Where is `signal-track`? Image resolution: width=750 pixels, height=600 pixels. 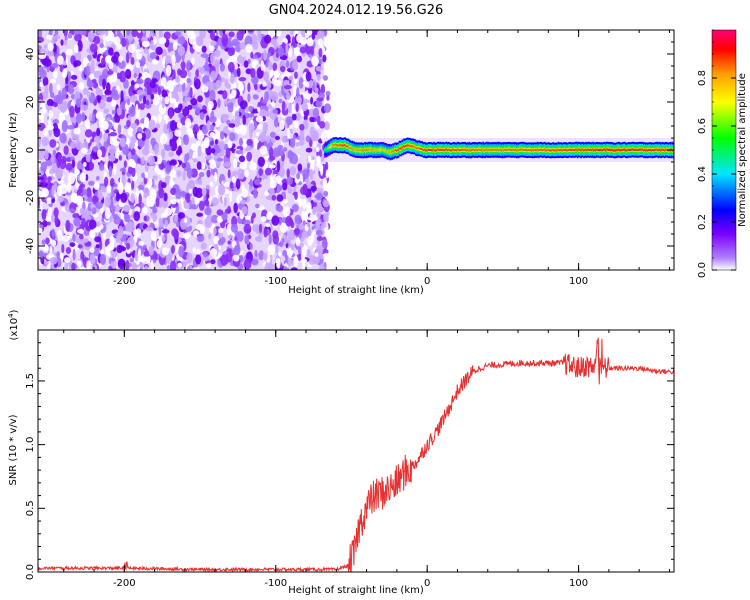 signal-track is located at coordinates (499, 149).